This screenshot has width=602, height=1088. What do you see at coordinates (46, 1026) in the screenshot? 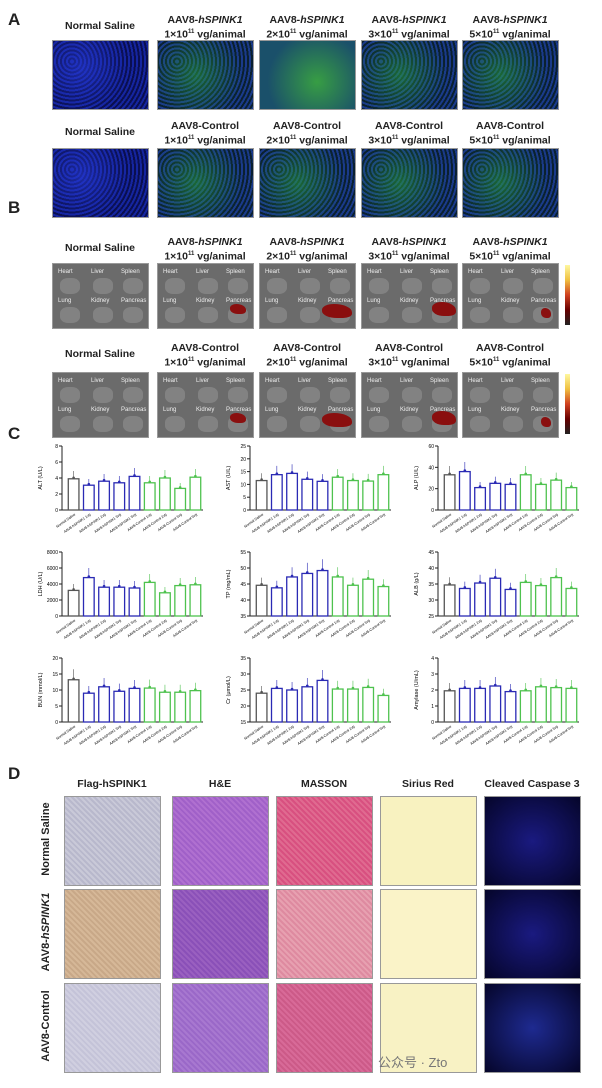
I see `row-label: AAV8-Control` at bounding box center [46, 1026].